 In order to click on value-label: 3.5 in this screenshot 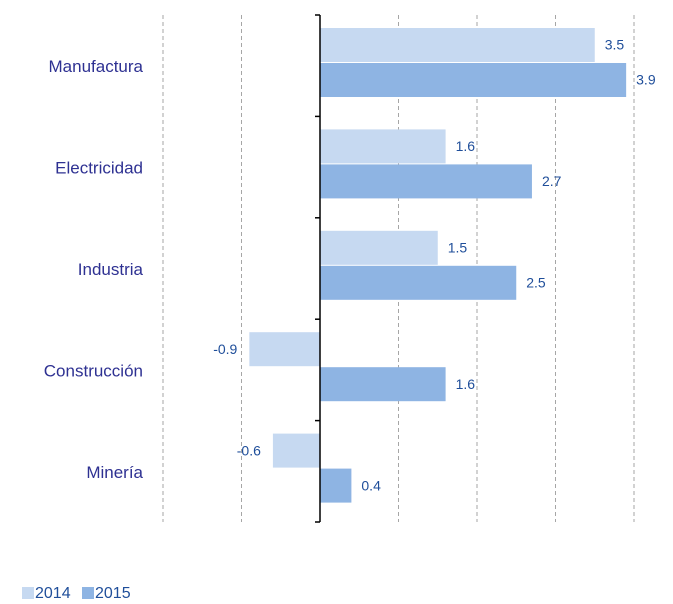, I will do `click(615, 45)`.